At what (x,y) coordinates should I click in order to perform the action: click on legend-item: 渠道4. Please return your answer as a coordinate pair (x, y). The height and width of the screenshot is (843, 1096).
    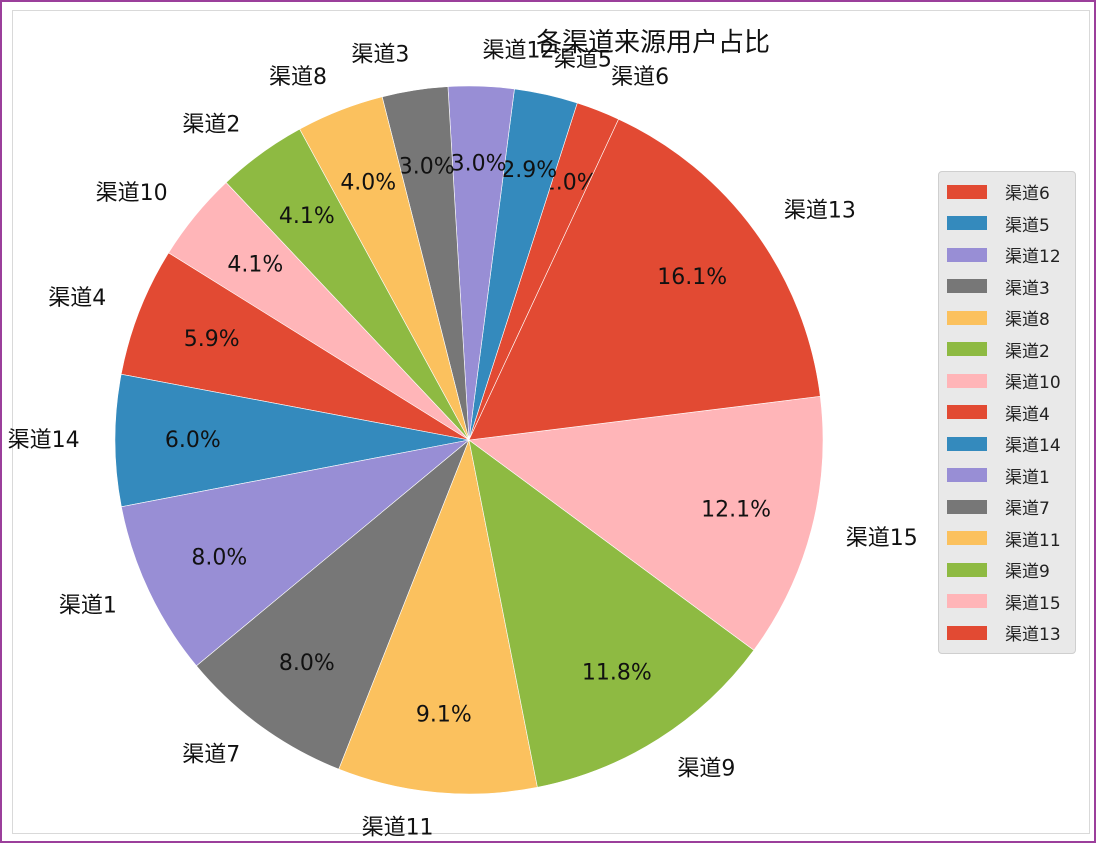
    Looking at the image, I should click on (1007, 413).